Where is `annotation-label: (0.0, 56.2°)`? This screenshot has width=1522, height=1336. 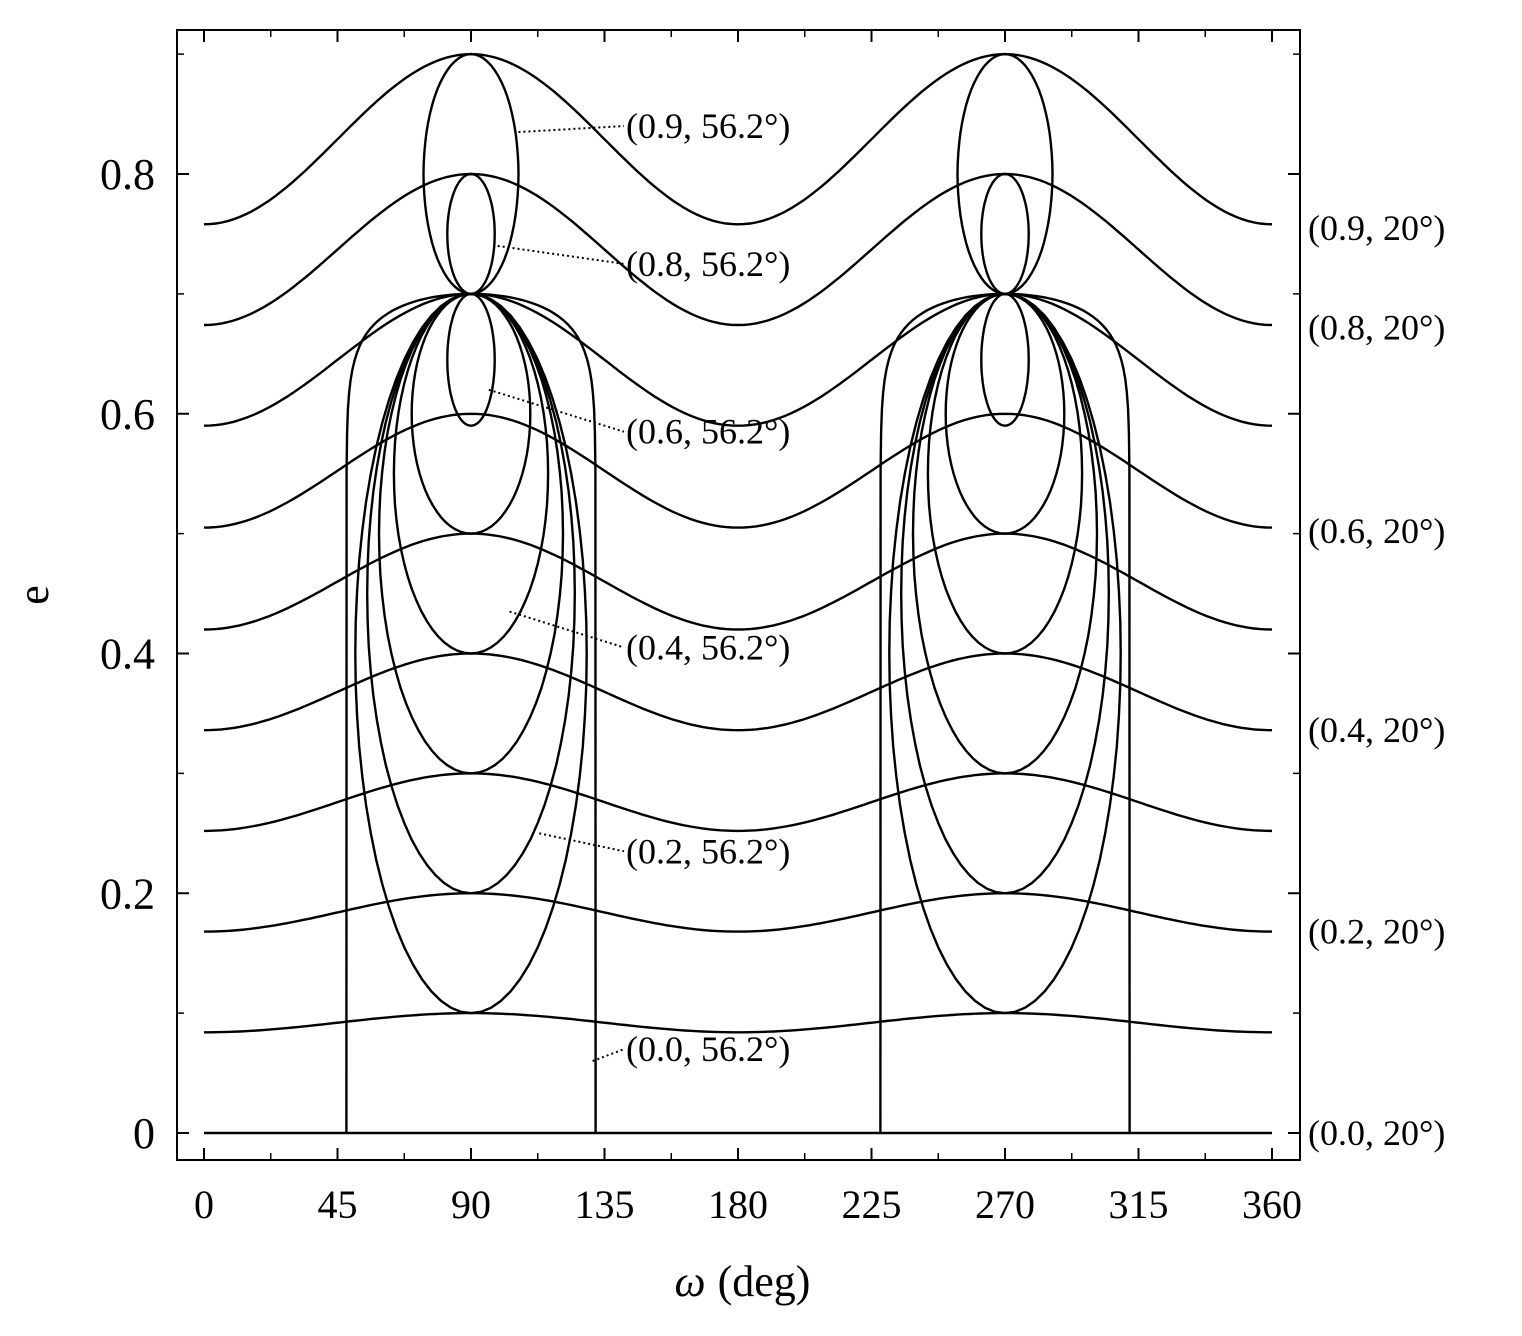
annotation-label: (0.0, 56.2°) is located at coordinates (708, 1049).